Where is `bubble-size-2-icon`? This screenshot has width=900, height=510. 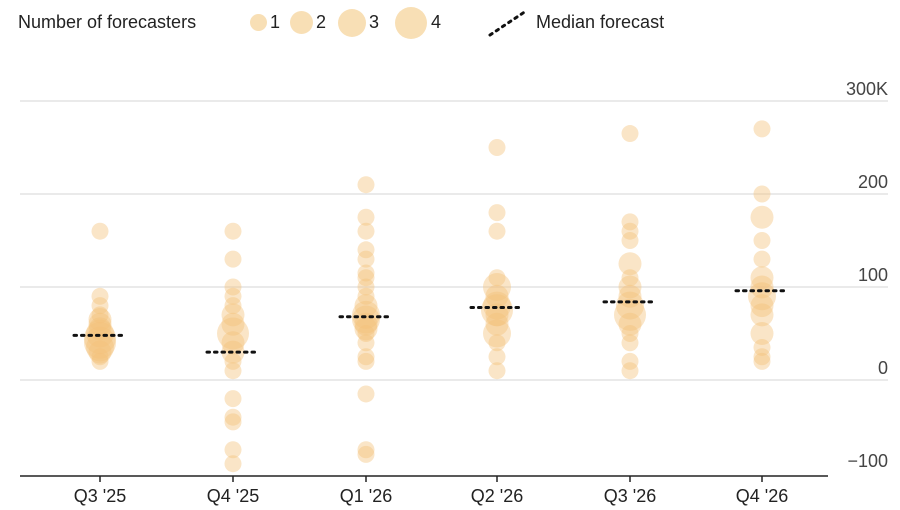
bubble-size-2-icon is located at coordinates (301, 22).